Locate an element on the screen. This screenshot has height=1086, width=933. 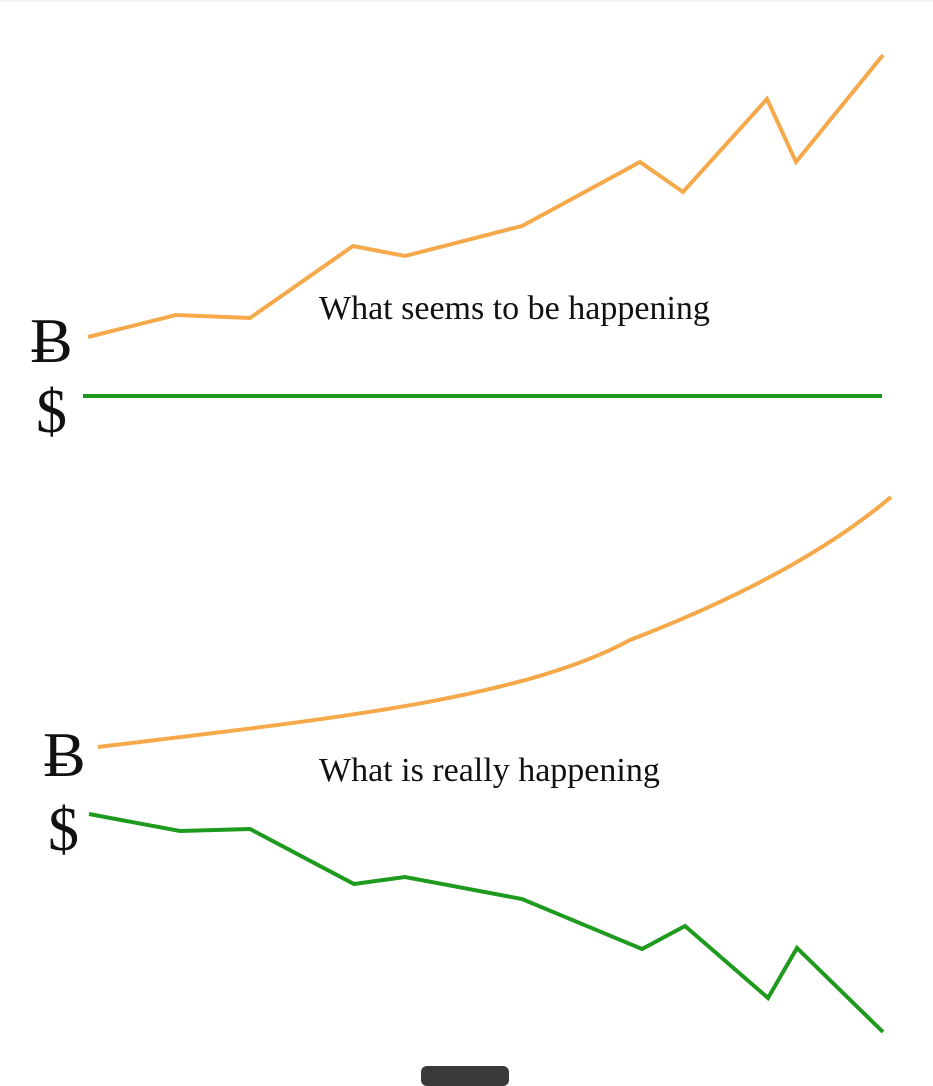
caption-seems: What seems to be happening is located at coordinates (514, 308).